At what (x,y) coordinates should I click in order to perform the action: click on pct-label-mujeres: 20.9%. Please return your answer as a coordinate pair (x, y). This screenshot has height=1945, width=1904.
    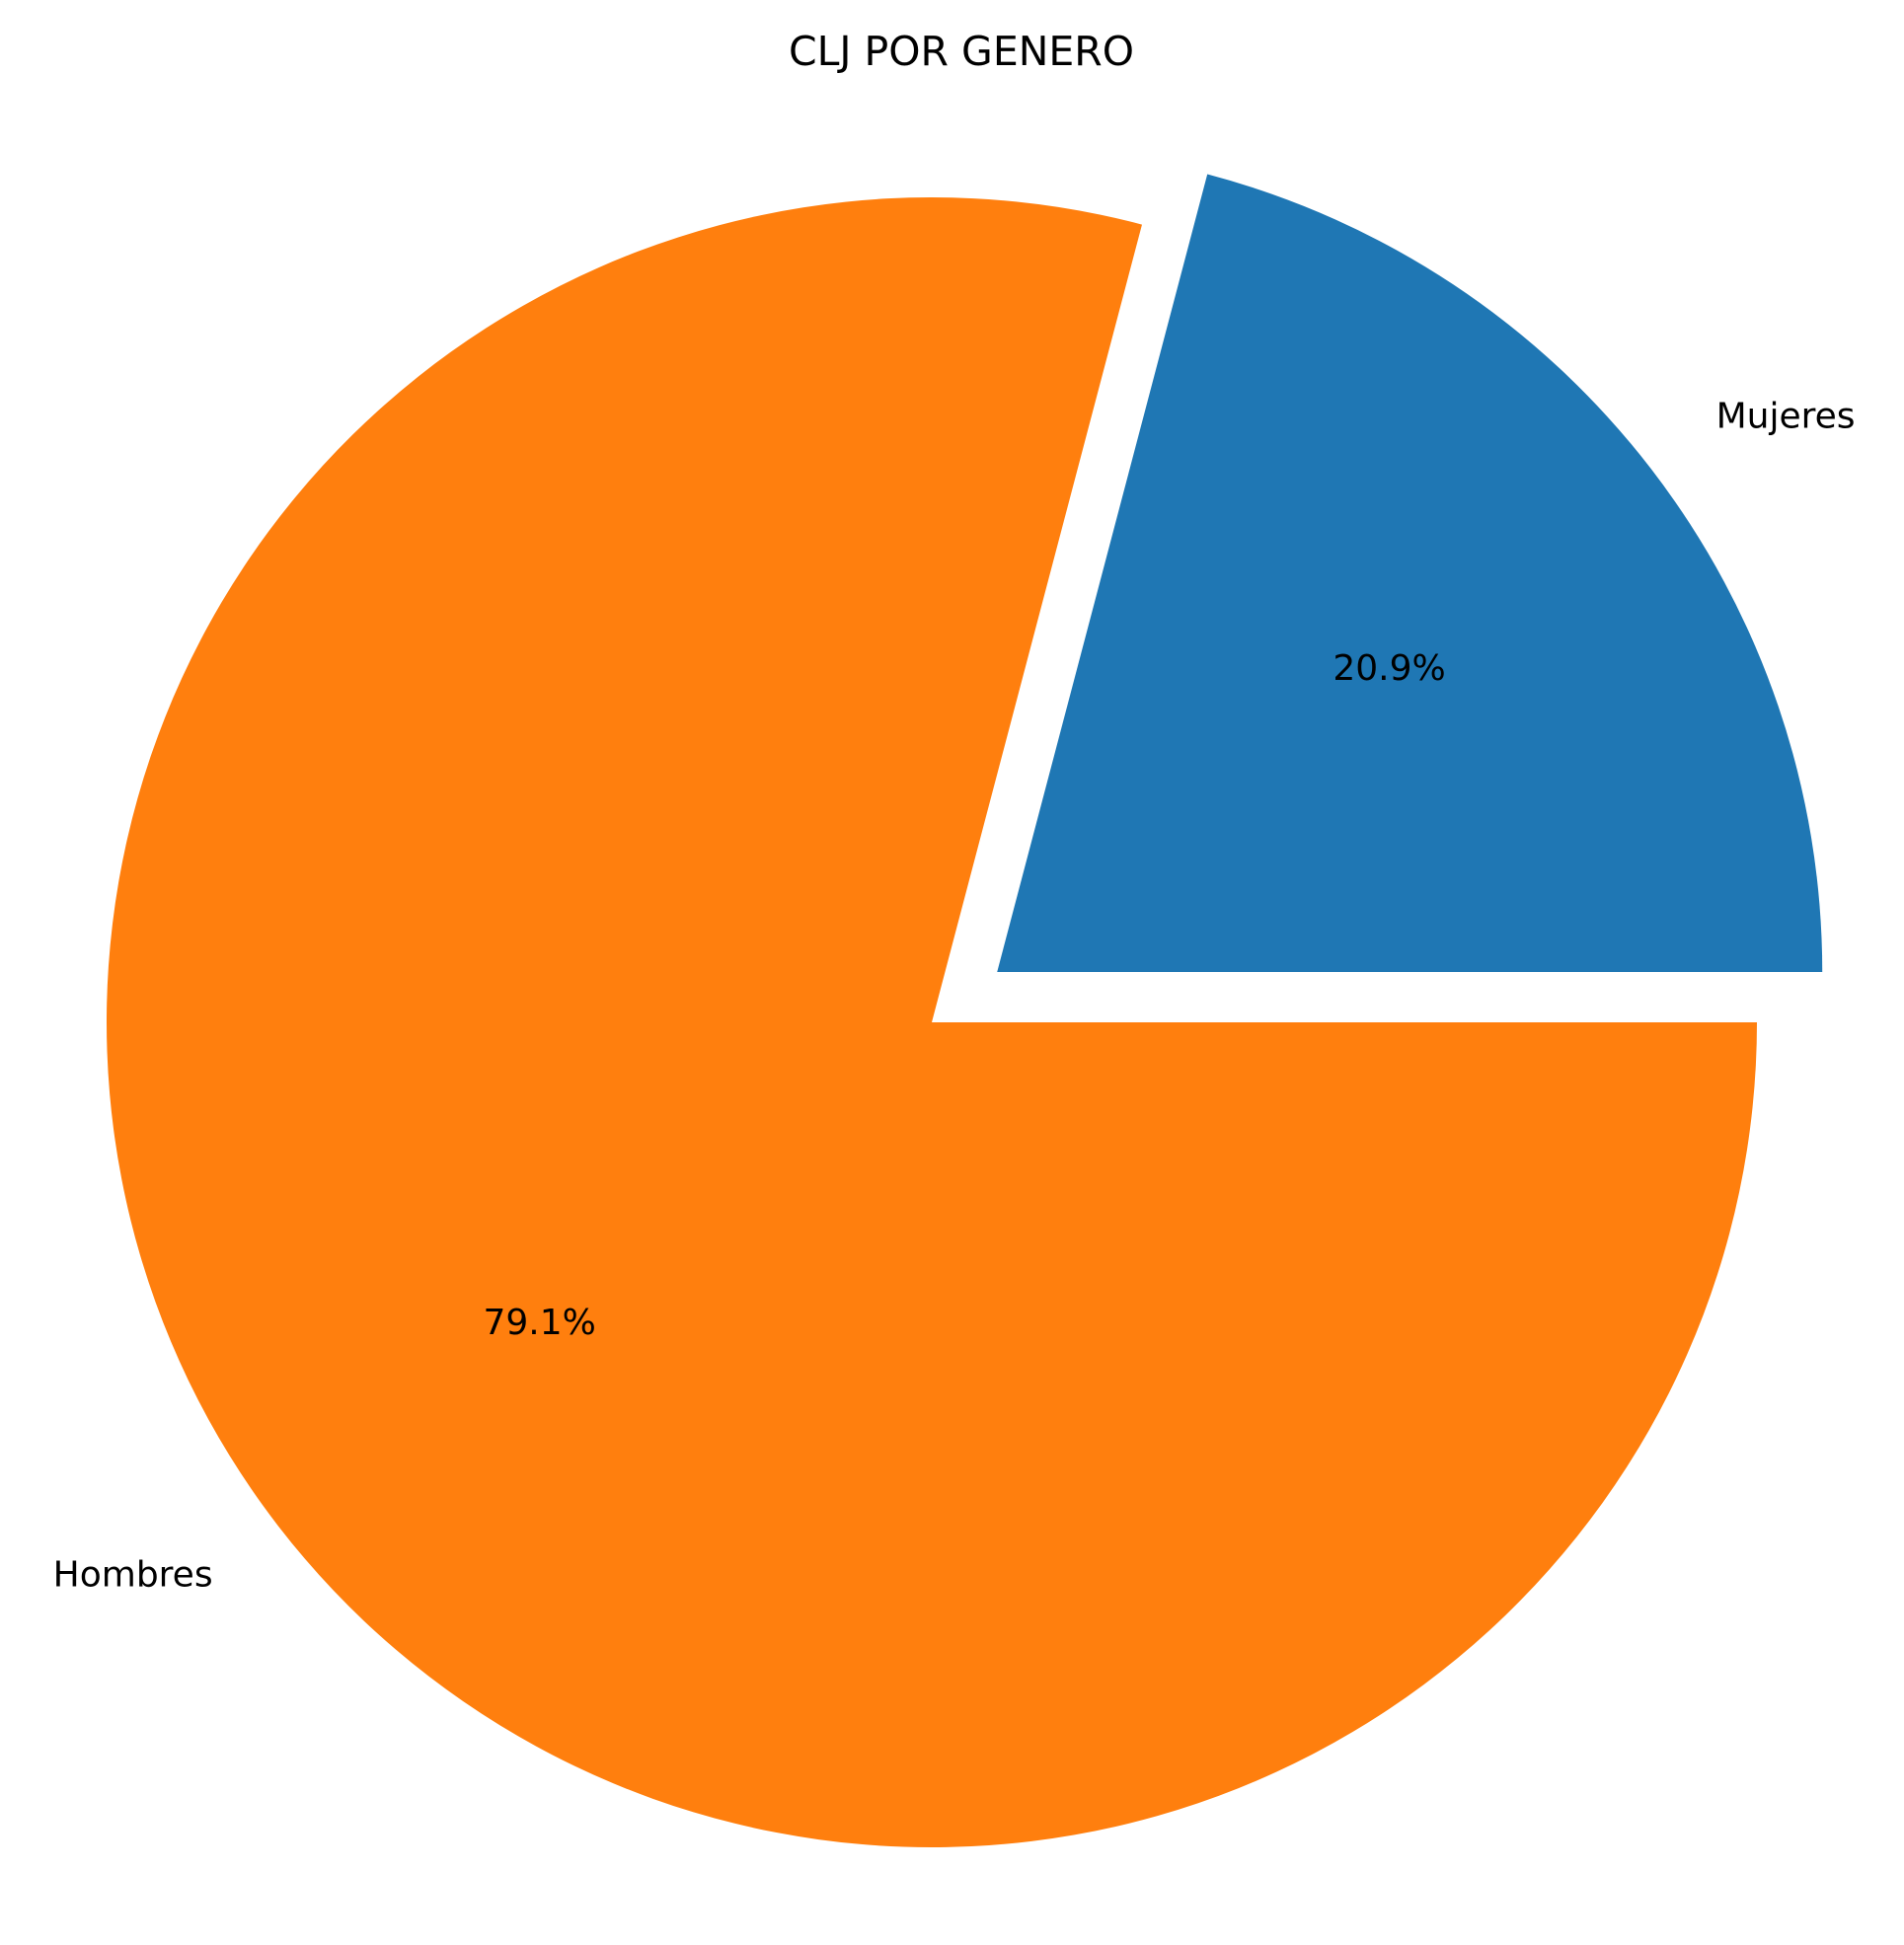
    Looking at the image, I should click on (1389, 668).